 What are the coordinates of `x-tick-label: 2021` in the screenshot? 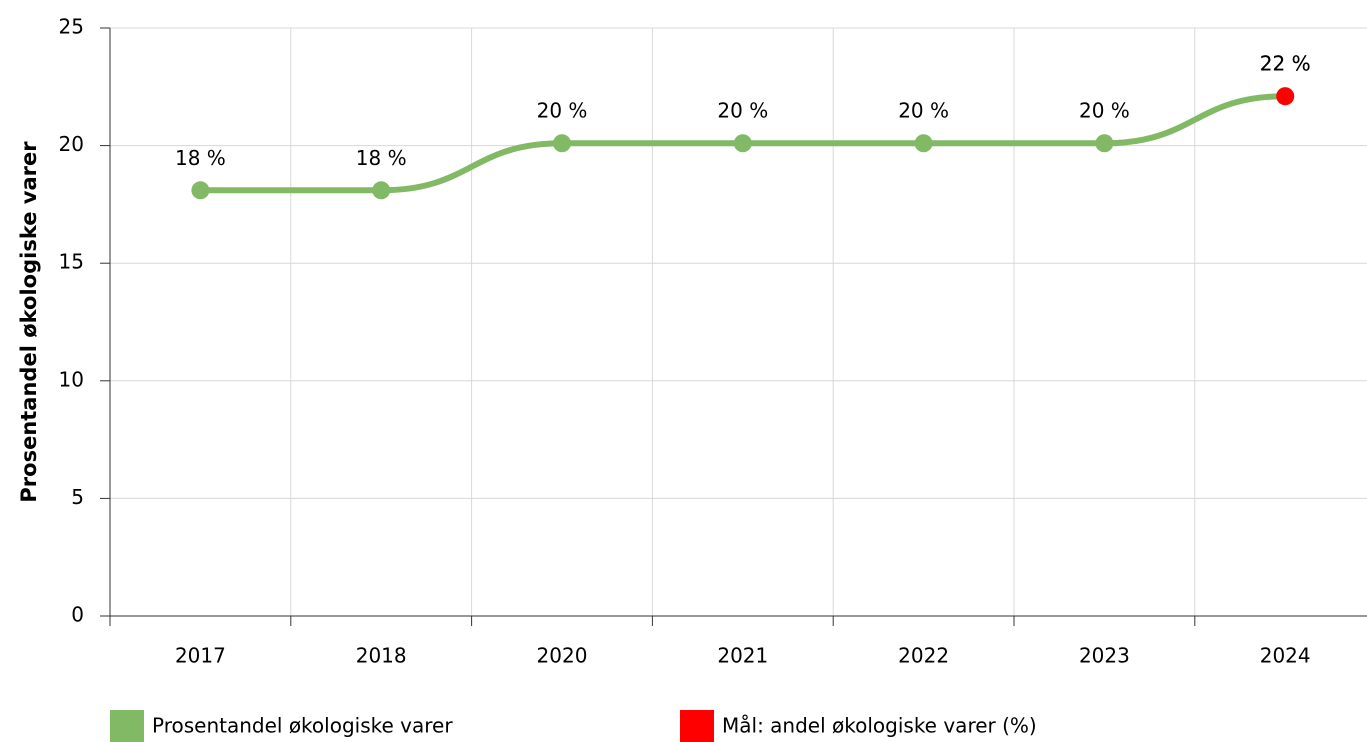 It's located at (742, 656).